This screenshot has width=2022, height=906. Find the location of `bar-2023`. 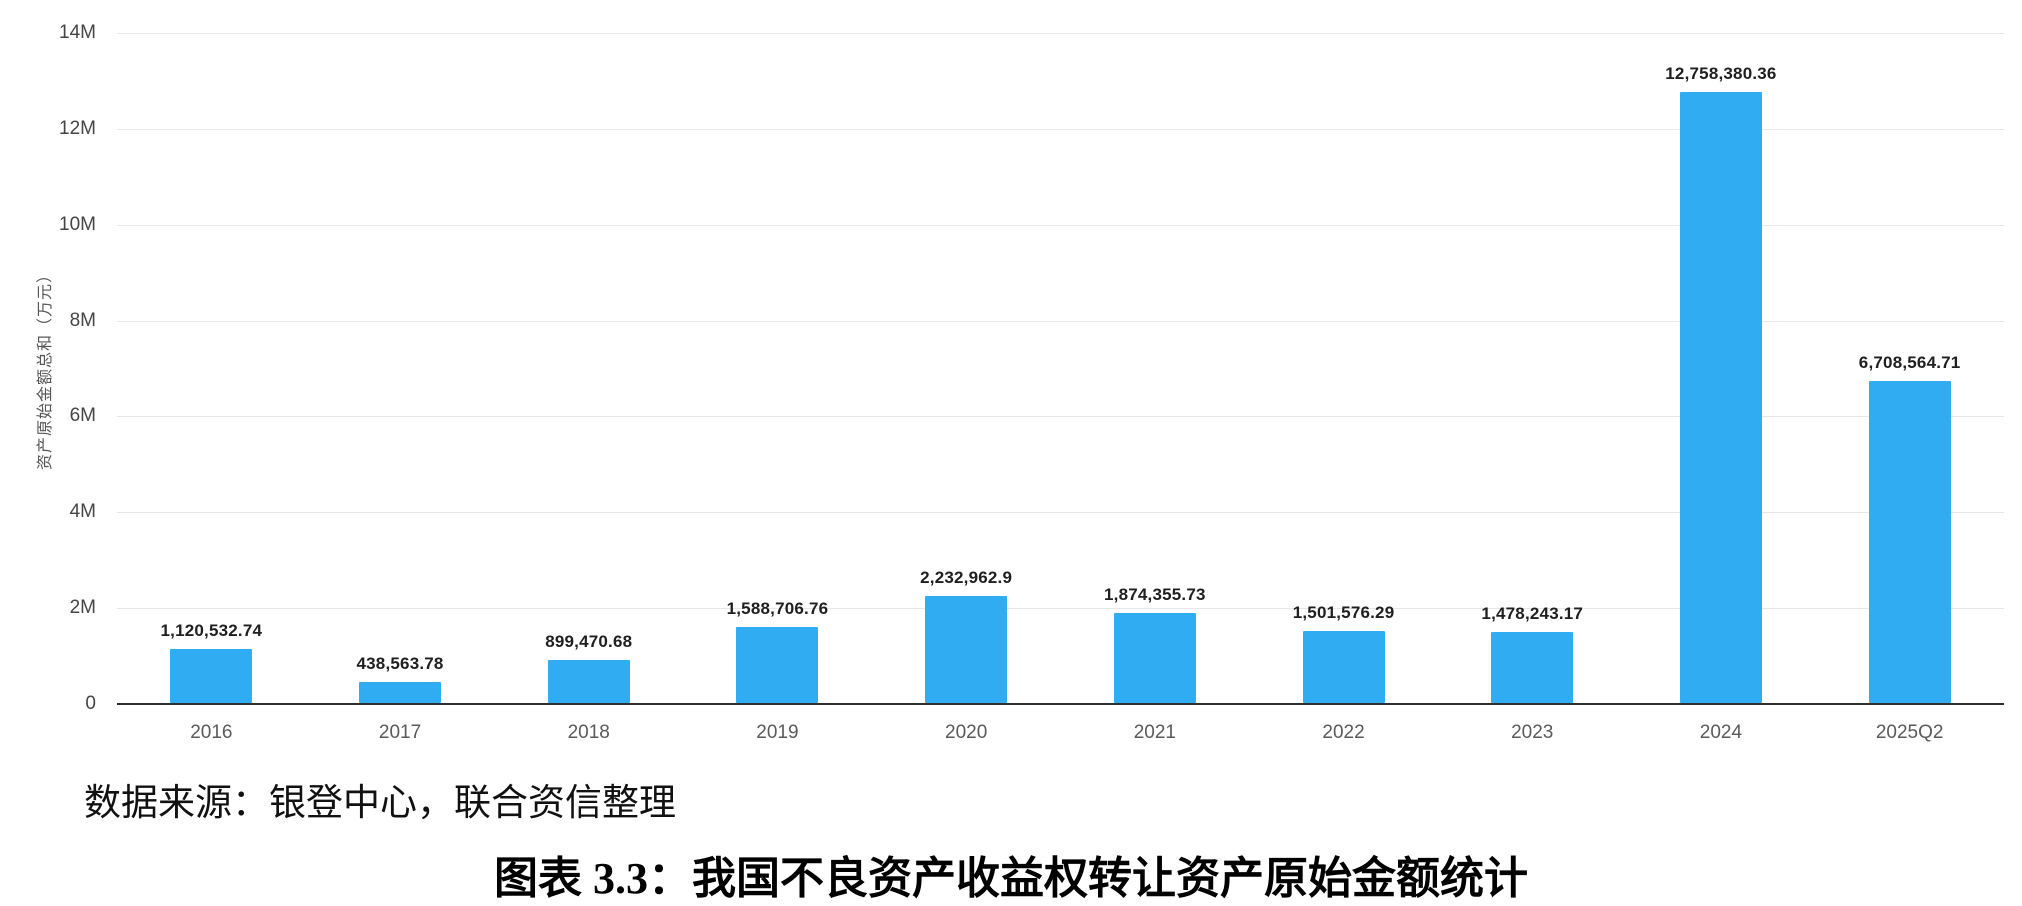

bar-2023 is located at coordinates (1532, 667).